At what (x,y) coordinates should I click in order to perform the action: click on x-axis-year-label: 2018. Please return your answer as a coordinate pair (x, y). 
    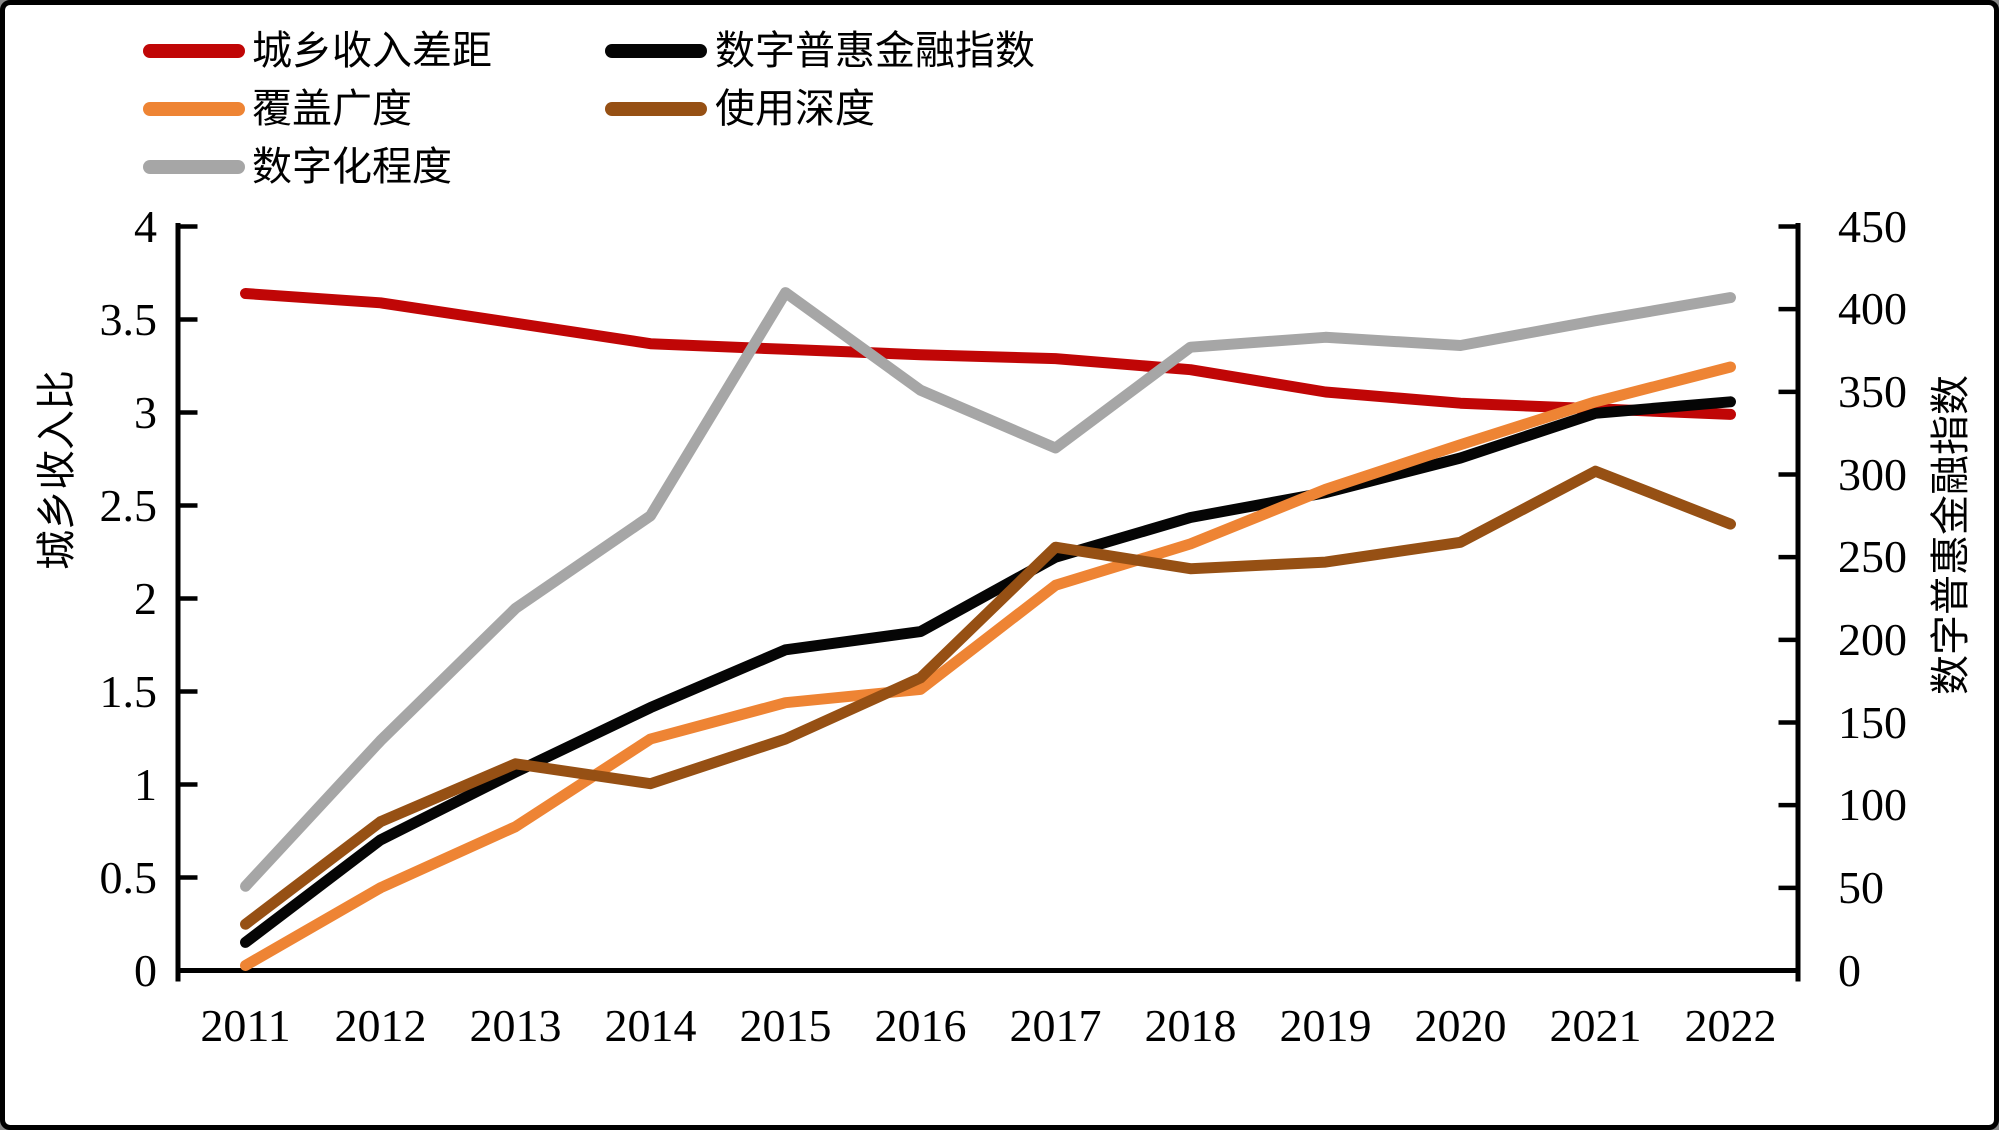
    Looking at the image, I should click on (1190, 1025).